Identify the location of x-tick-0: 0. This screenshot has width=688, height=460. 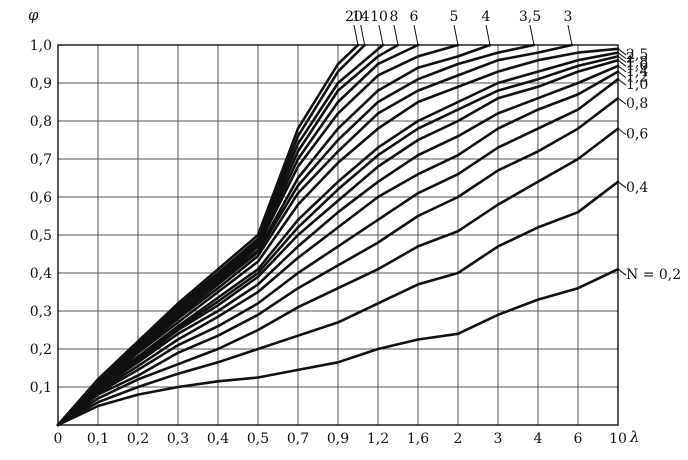
(58, 439).